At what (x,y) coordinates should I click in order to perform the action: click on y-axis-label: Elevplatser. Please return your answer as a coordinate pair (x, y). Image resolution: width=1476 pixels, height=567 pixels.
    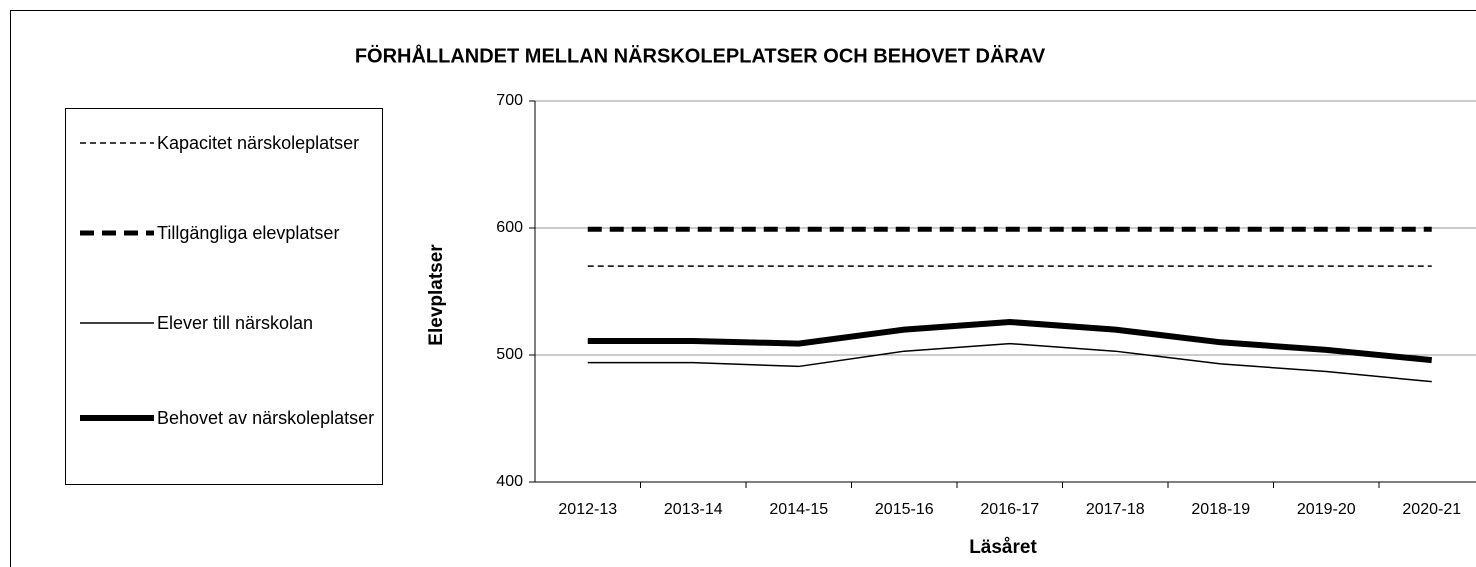
    Looking at the image, I should click on (436, 295).